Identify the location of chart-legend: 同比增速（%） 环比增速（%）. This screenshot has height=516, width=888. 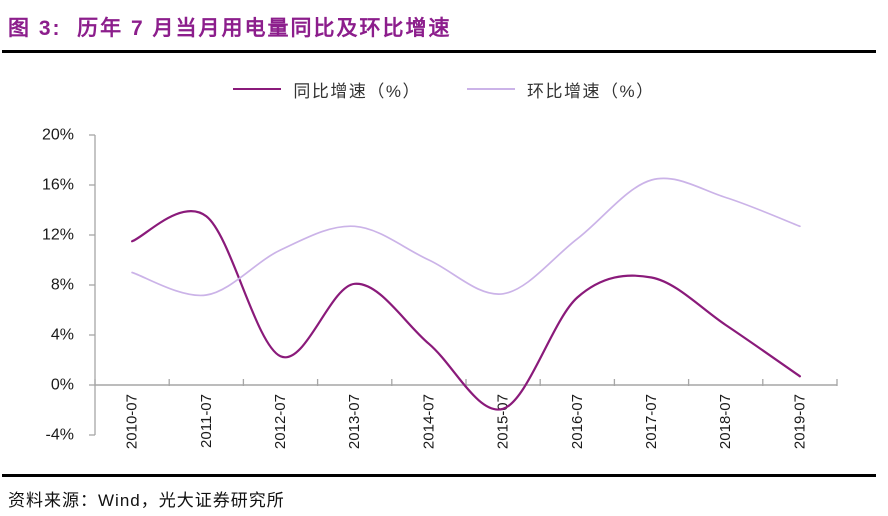
(444, 89).